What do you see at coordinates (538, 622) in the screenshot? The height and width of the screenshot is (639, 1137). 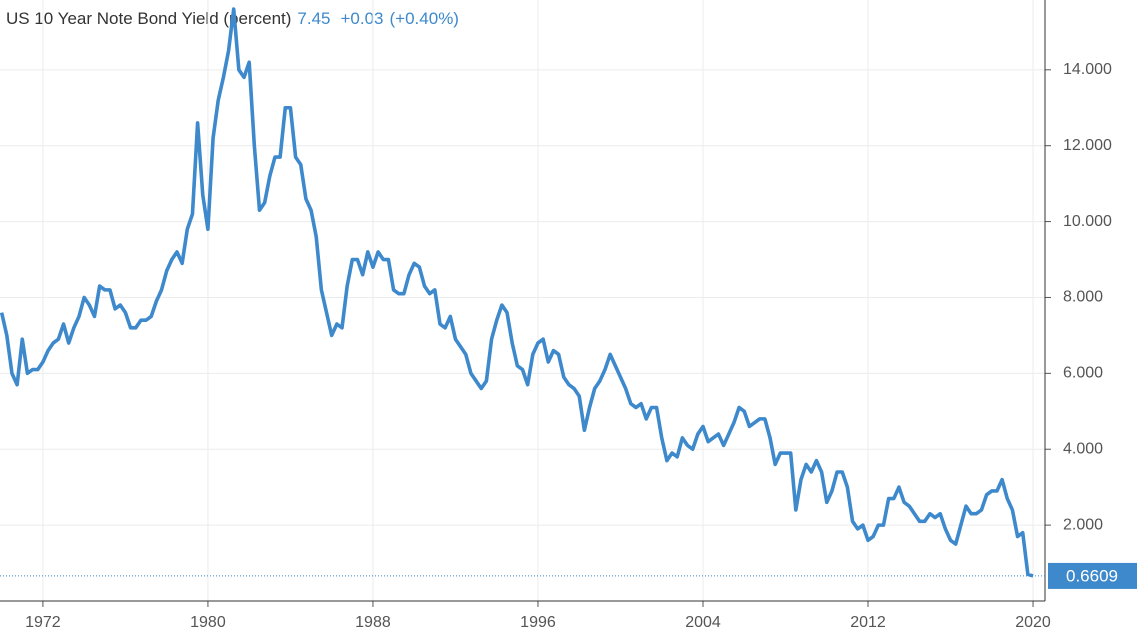 I see `x-tick-label: 1996` at bounding box center [538, 622].